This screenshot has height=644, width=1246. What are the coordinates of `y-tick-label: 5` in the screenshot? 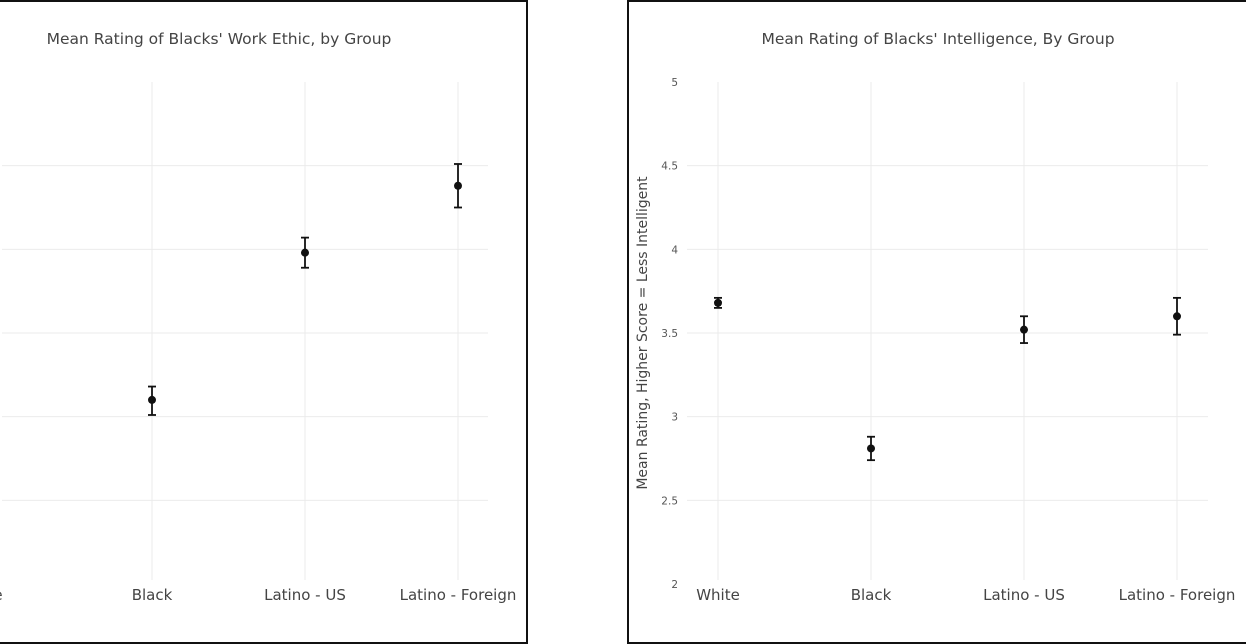 It's located at (674, 83).